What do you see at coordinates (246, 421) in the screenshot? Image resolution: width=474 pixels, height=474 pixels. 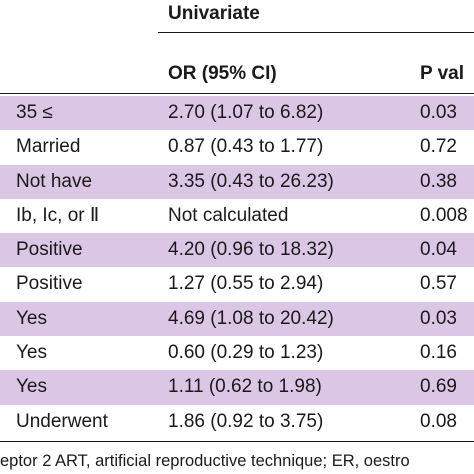 I see `row-or-ci: 1.86 (0.92 to 3.75)` at bounding box center [246, 421].